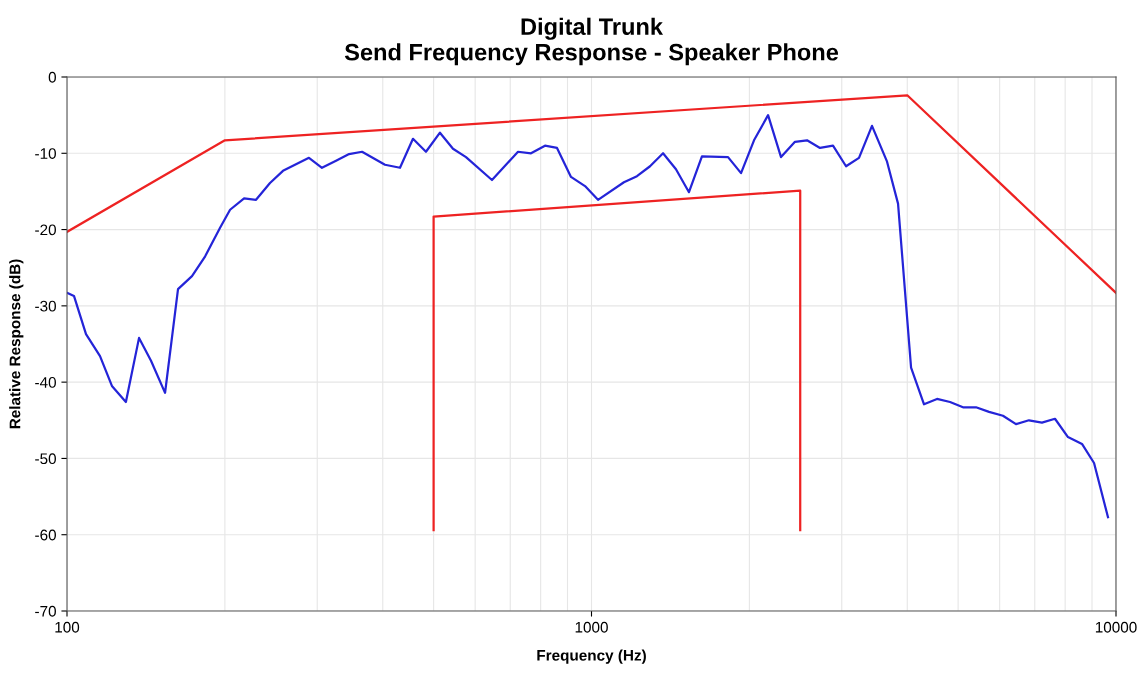  What do you see at coordinates (591, 41) in the screenshot?
I see `chart-title: Digital Trunk Send Frequency Response - Speaker Phone` at bounding box center [591, 41].